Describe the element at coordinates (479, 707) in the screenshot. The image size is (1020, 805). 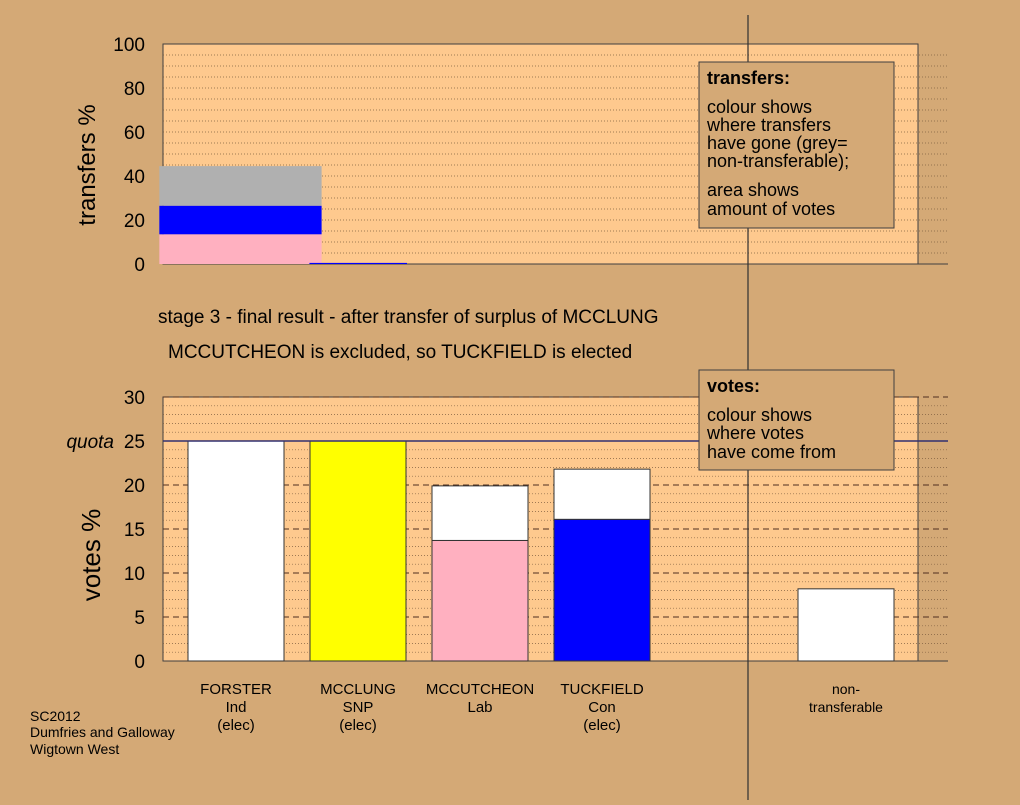
I see `candidate-label-line: Lab` at that location.